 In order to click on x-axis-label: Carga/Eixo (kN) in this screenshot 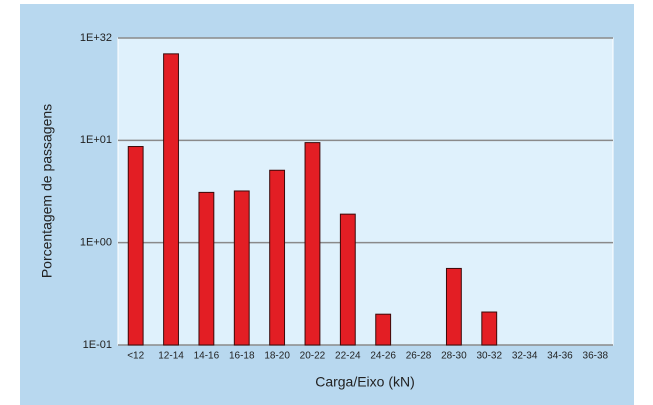, I will do `click(365, 382)`.